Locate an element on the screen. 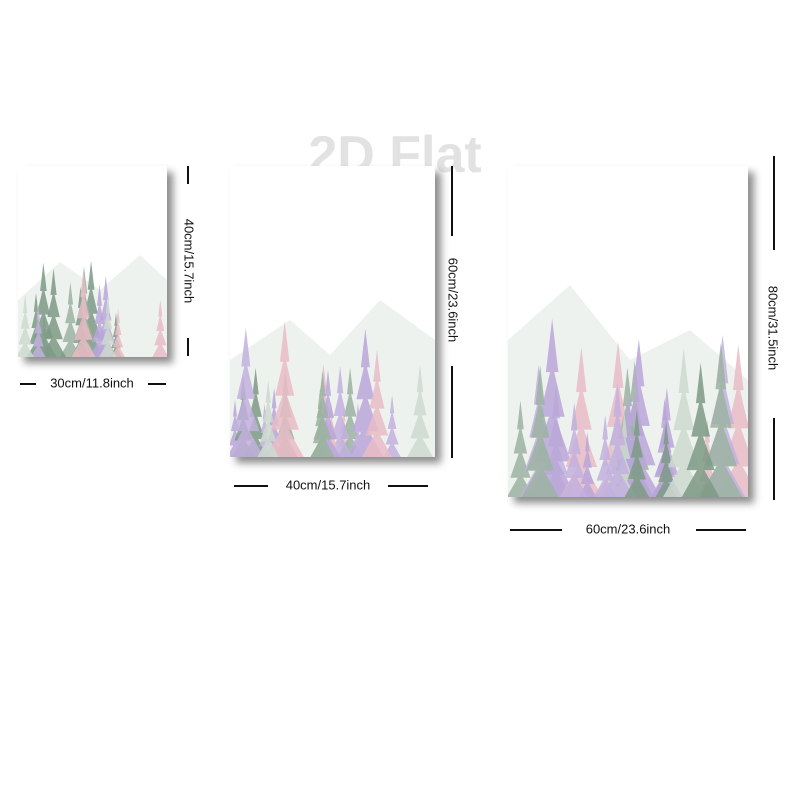  width-label: 40cm/15.7inch is located at coordinates (328, 484).